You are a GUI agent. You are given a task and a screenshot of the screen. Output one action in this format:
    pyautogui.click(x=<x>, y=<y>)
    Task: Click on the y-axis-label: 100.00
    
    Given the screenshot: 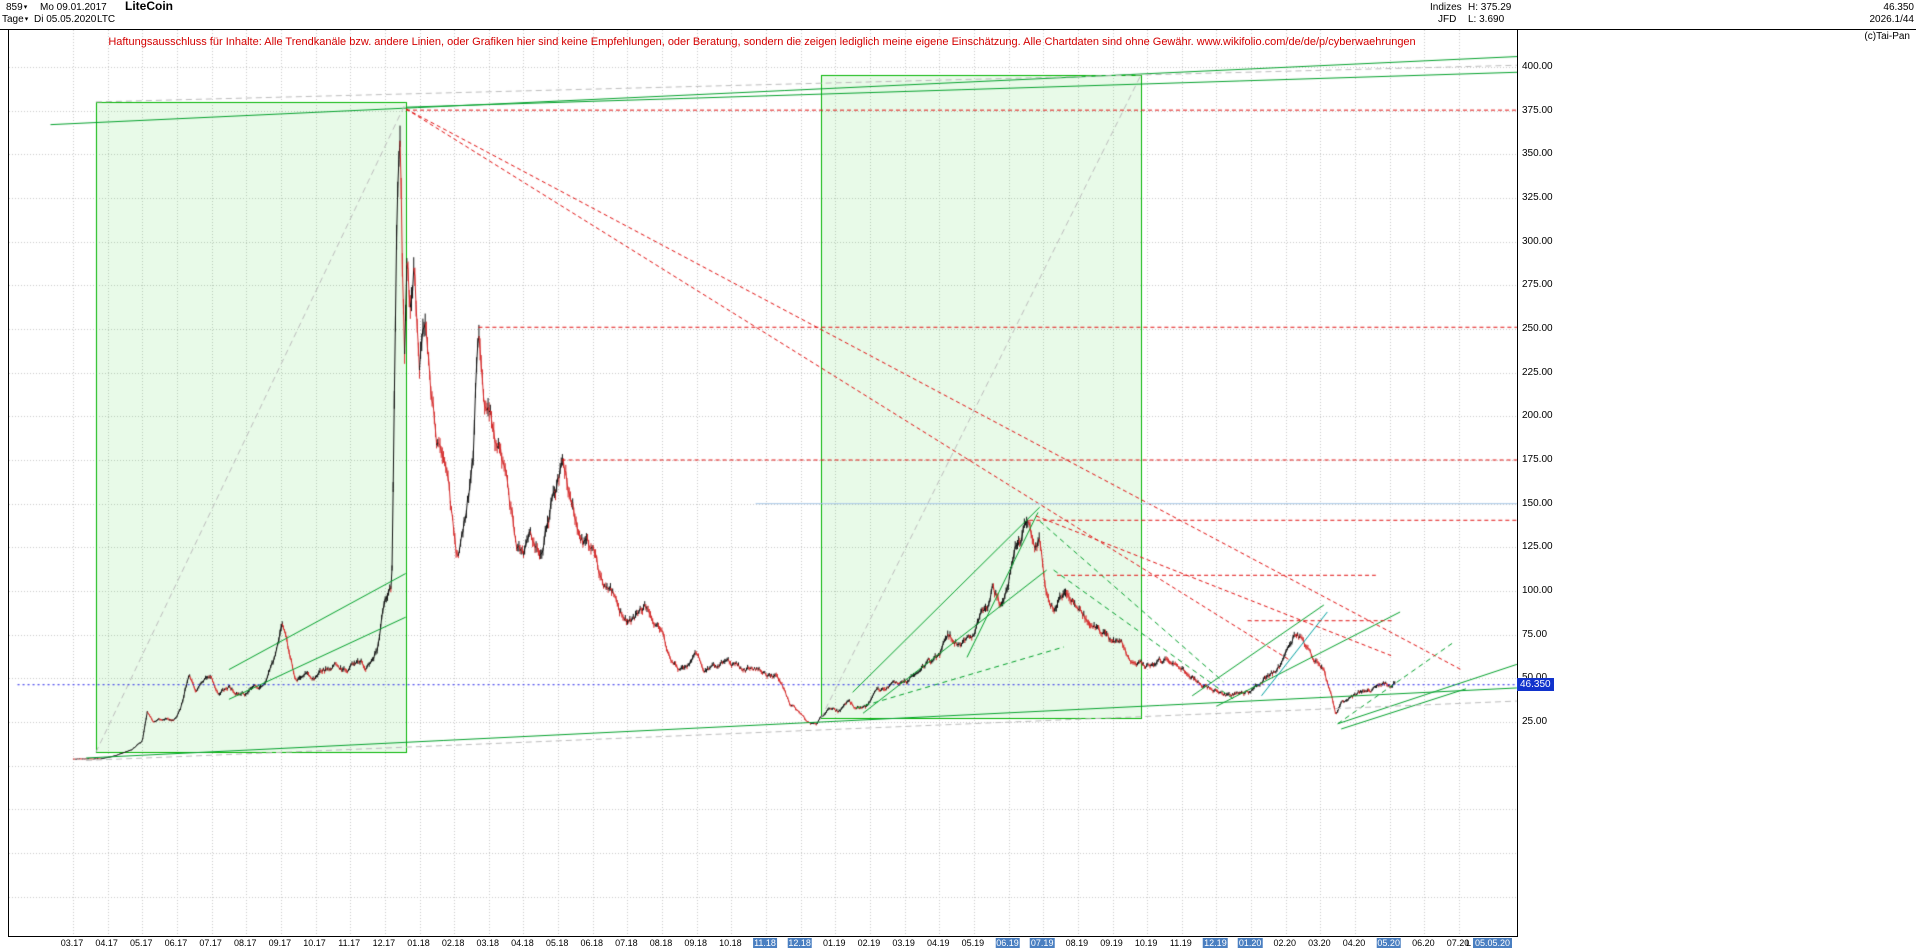 What is the action you would take?
    pyautogui.click(x=1537, y=590)
    